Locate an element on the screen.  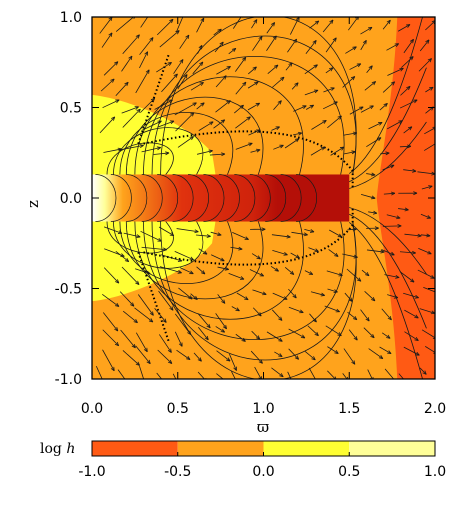
colorbar-label-log: log is located at coordinates (51, 449).